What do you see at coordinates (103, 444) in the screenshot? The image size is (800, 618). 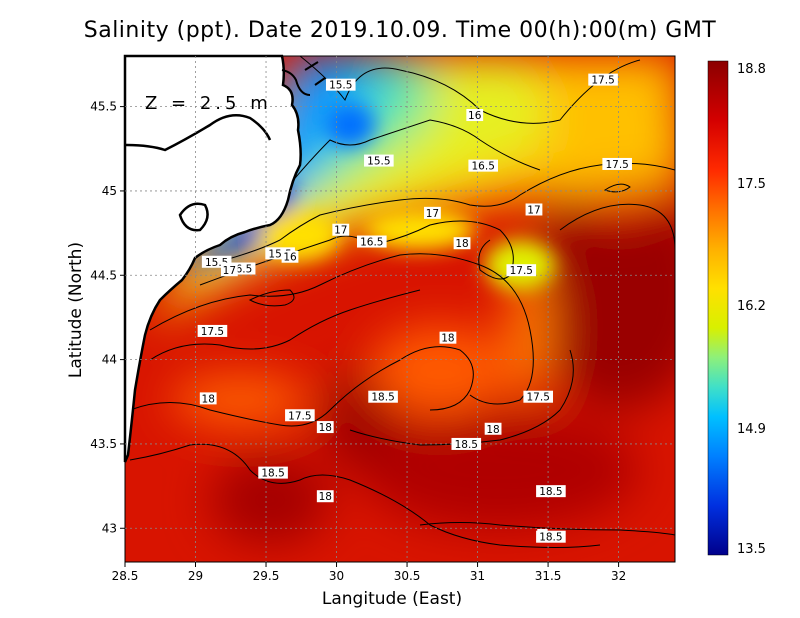 I see `y-tick-label: 43.5` at bounding box center [103, 444].